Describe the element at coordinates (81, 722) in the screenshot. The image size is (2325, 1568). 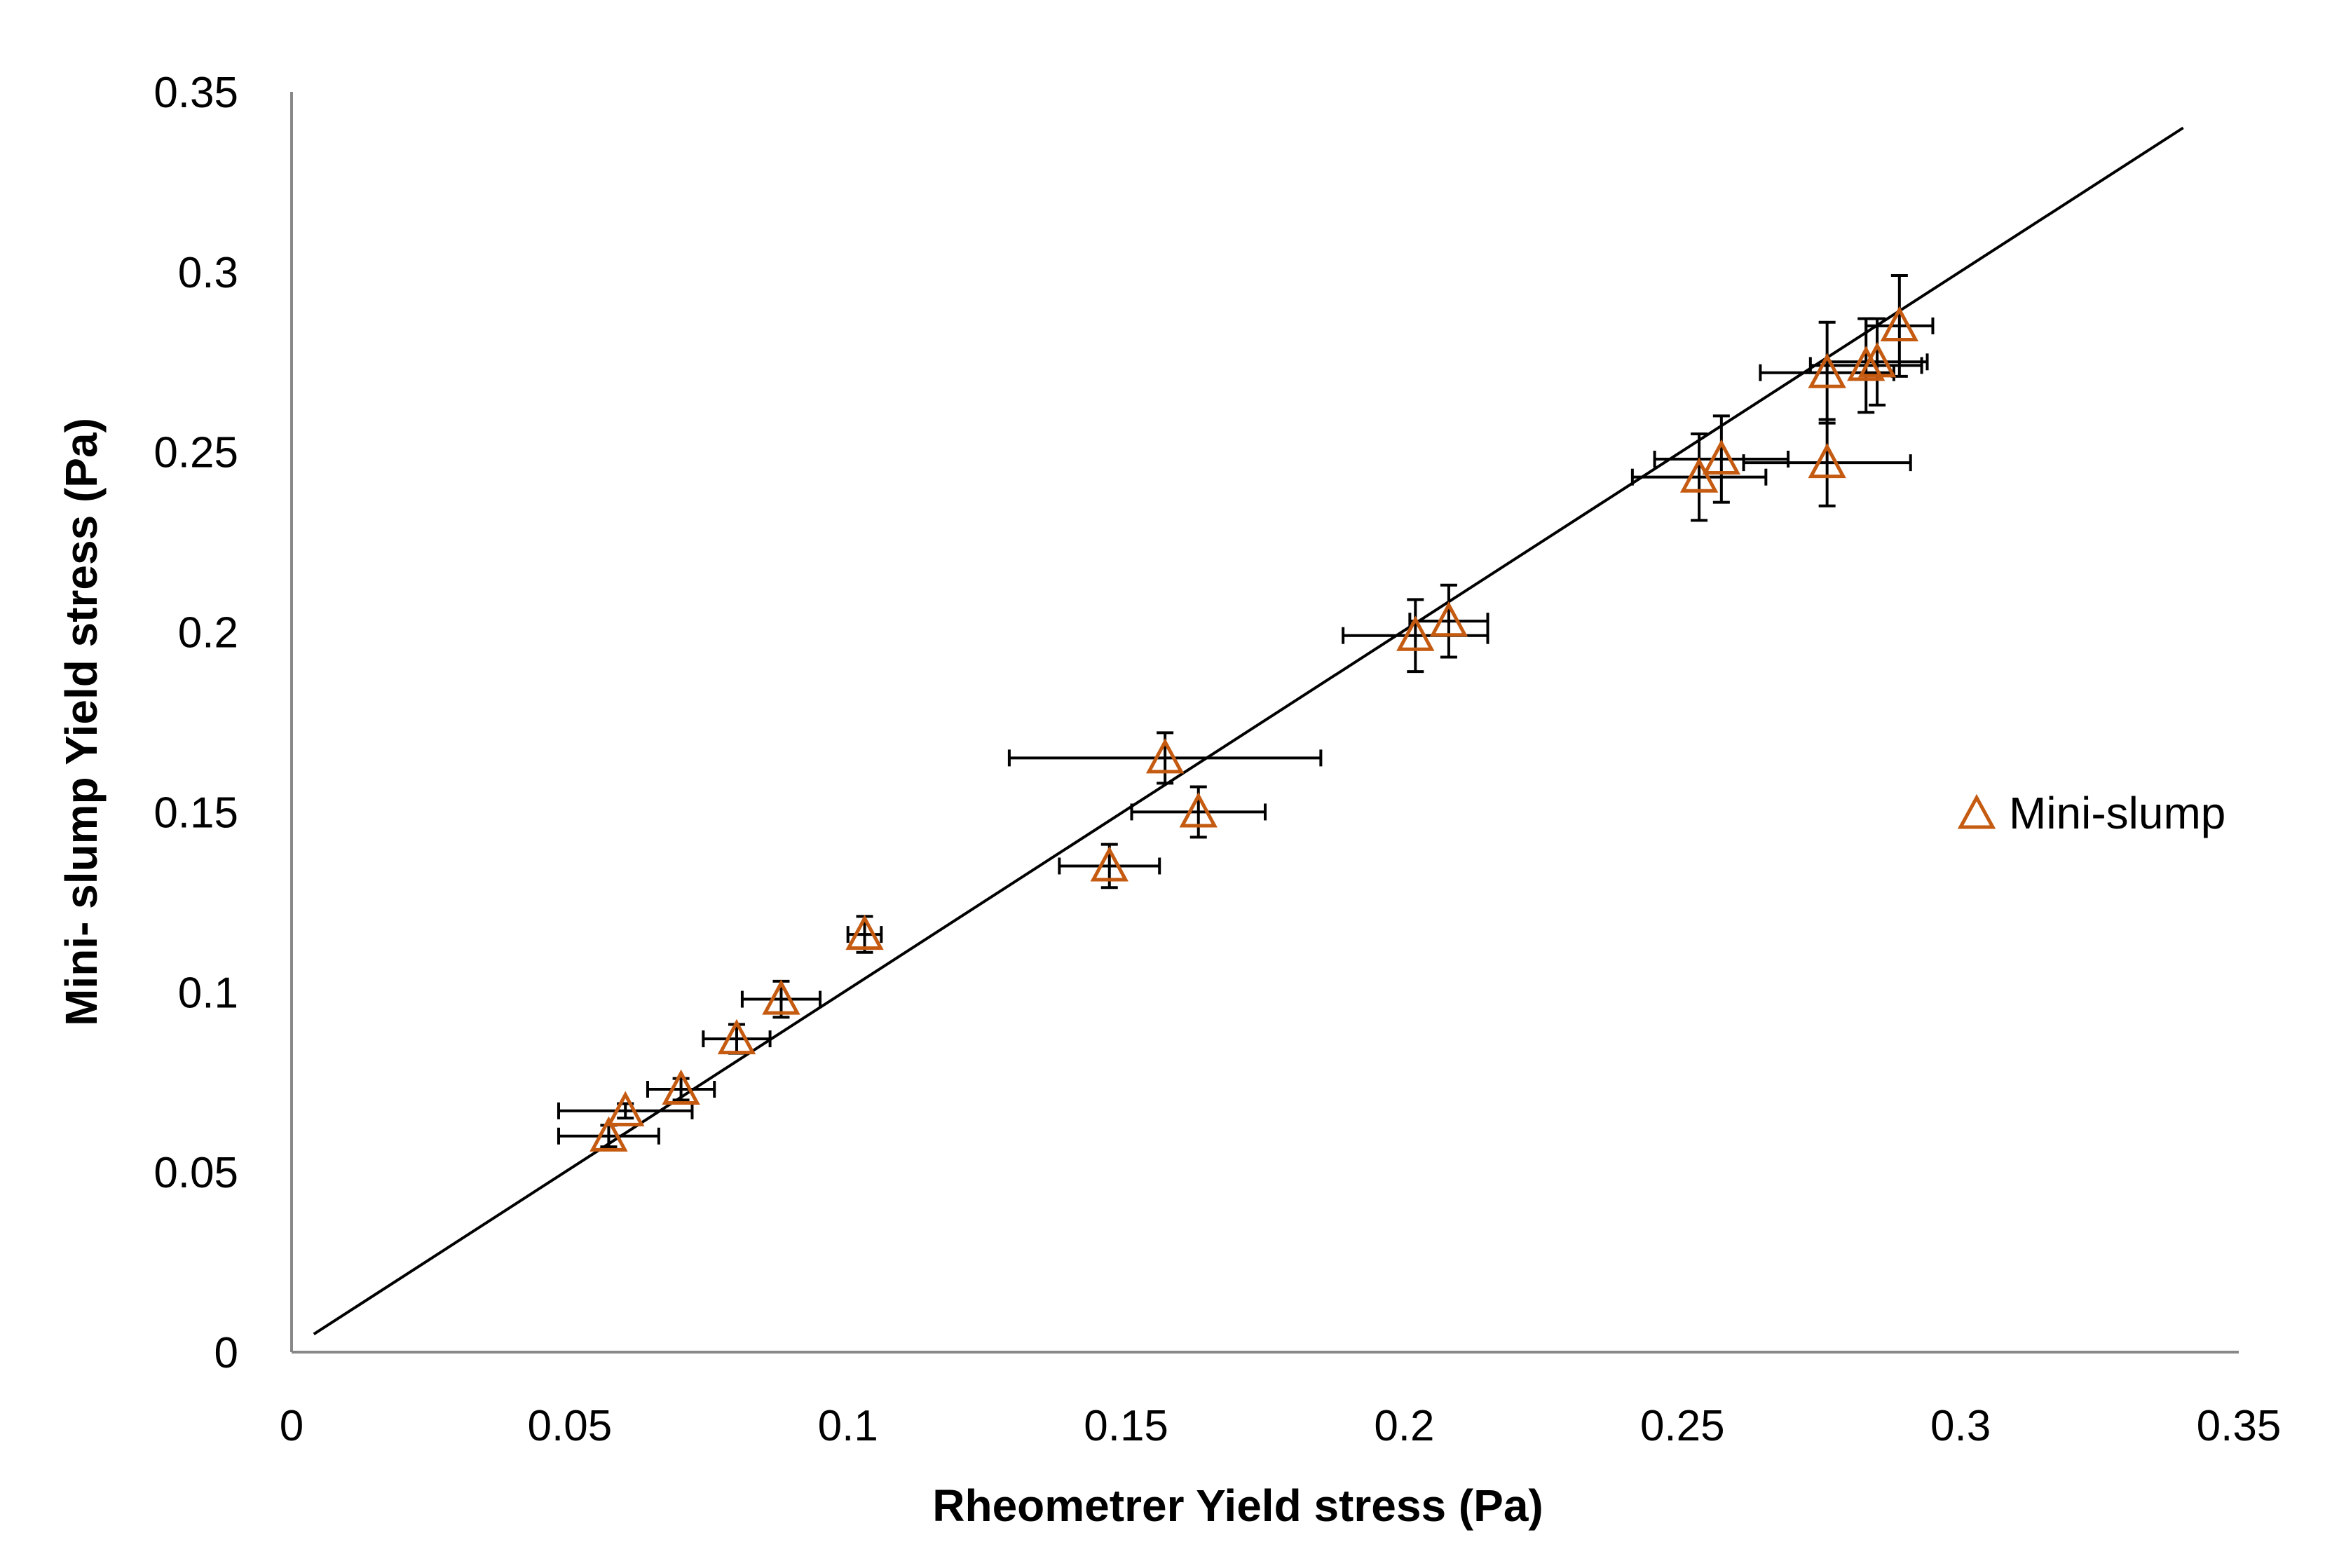
I see `y-axis-title: Mini- slump Yield stress (Pa)` at that location.